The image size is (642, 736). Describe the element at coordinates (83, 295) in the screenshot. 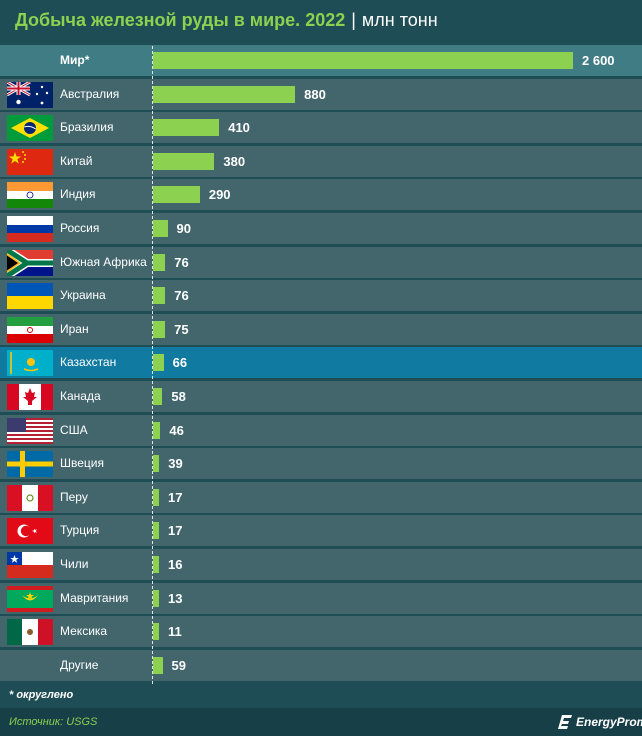

I see `category-label: Украина` at that location.